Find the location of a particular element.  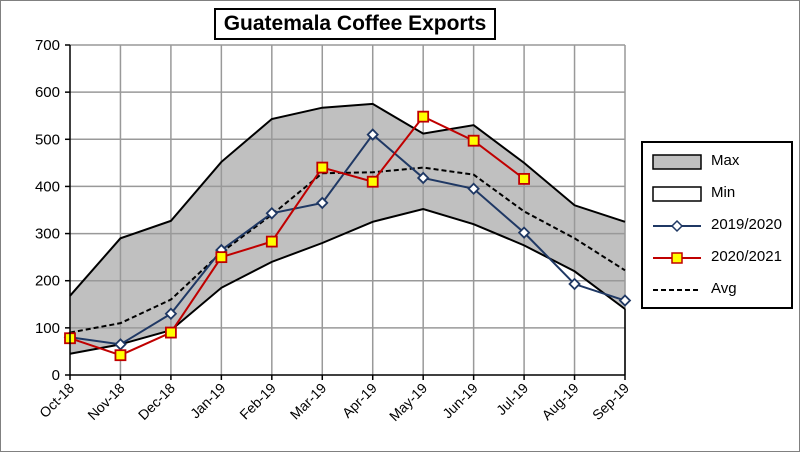

legend-label-avg: Avg is located at coordinates (724, 288).